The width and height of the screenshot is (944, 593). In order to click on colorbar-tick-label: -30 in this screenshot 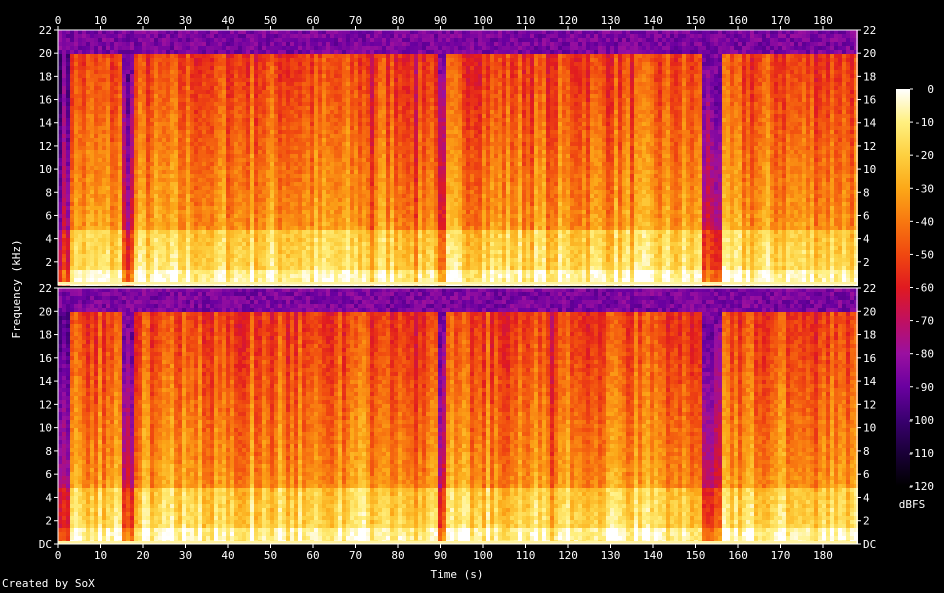, I will do `click(924, 188)`.